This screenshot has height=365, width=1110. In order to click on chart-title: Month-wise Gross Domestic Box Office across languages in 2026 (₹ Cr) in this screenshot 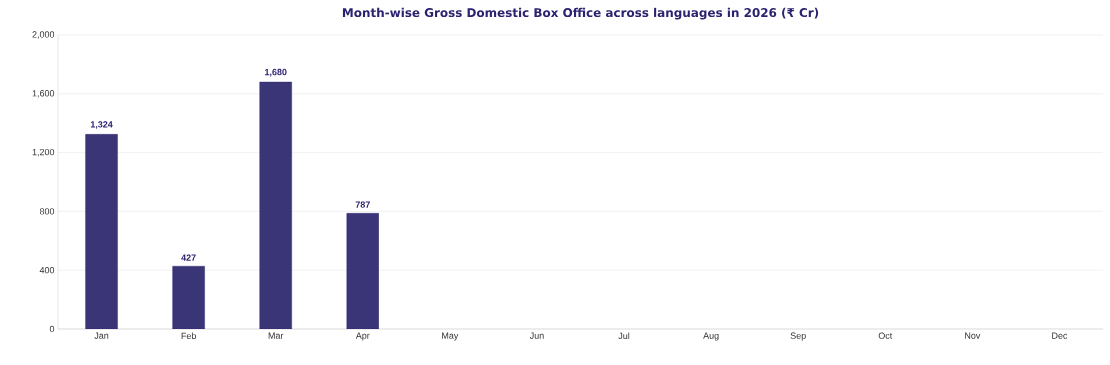, I will do `click(580, 13)`.